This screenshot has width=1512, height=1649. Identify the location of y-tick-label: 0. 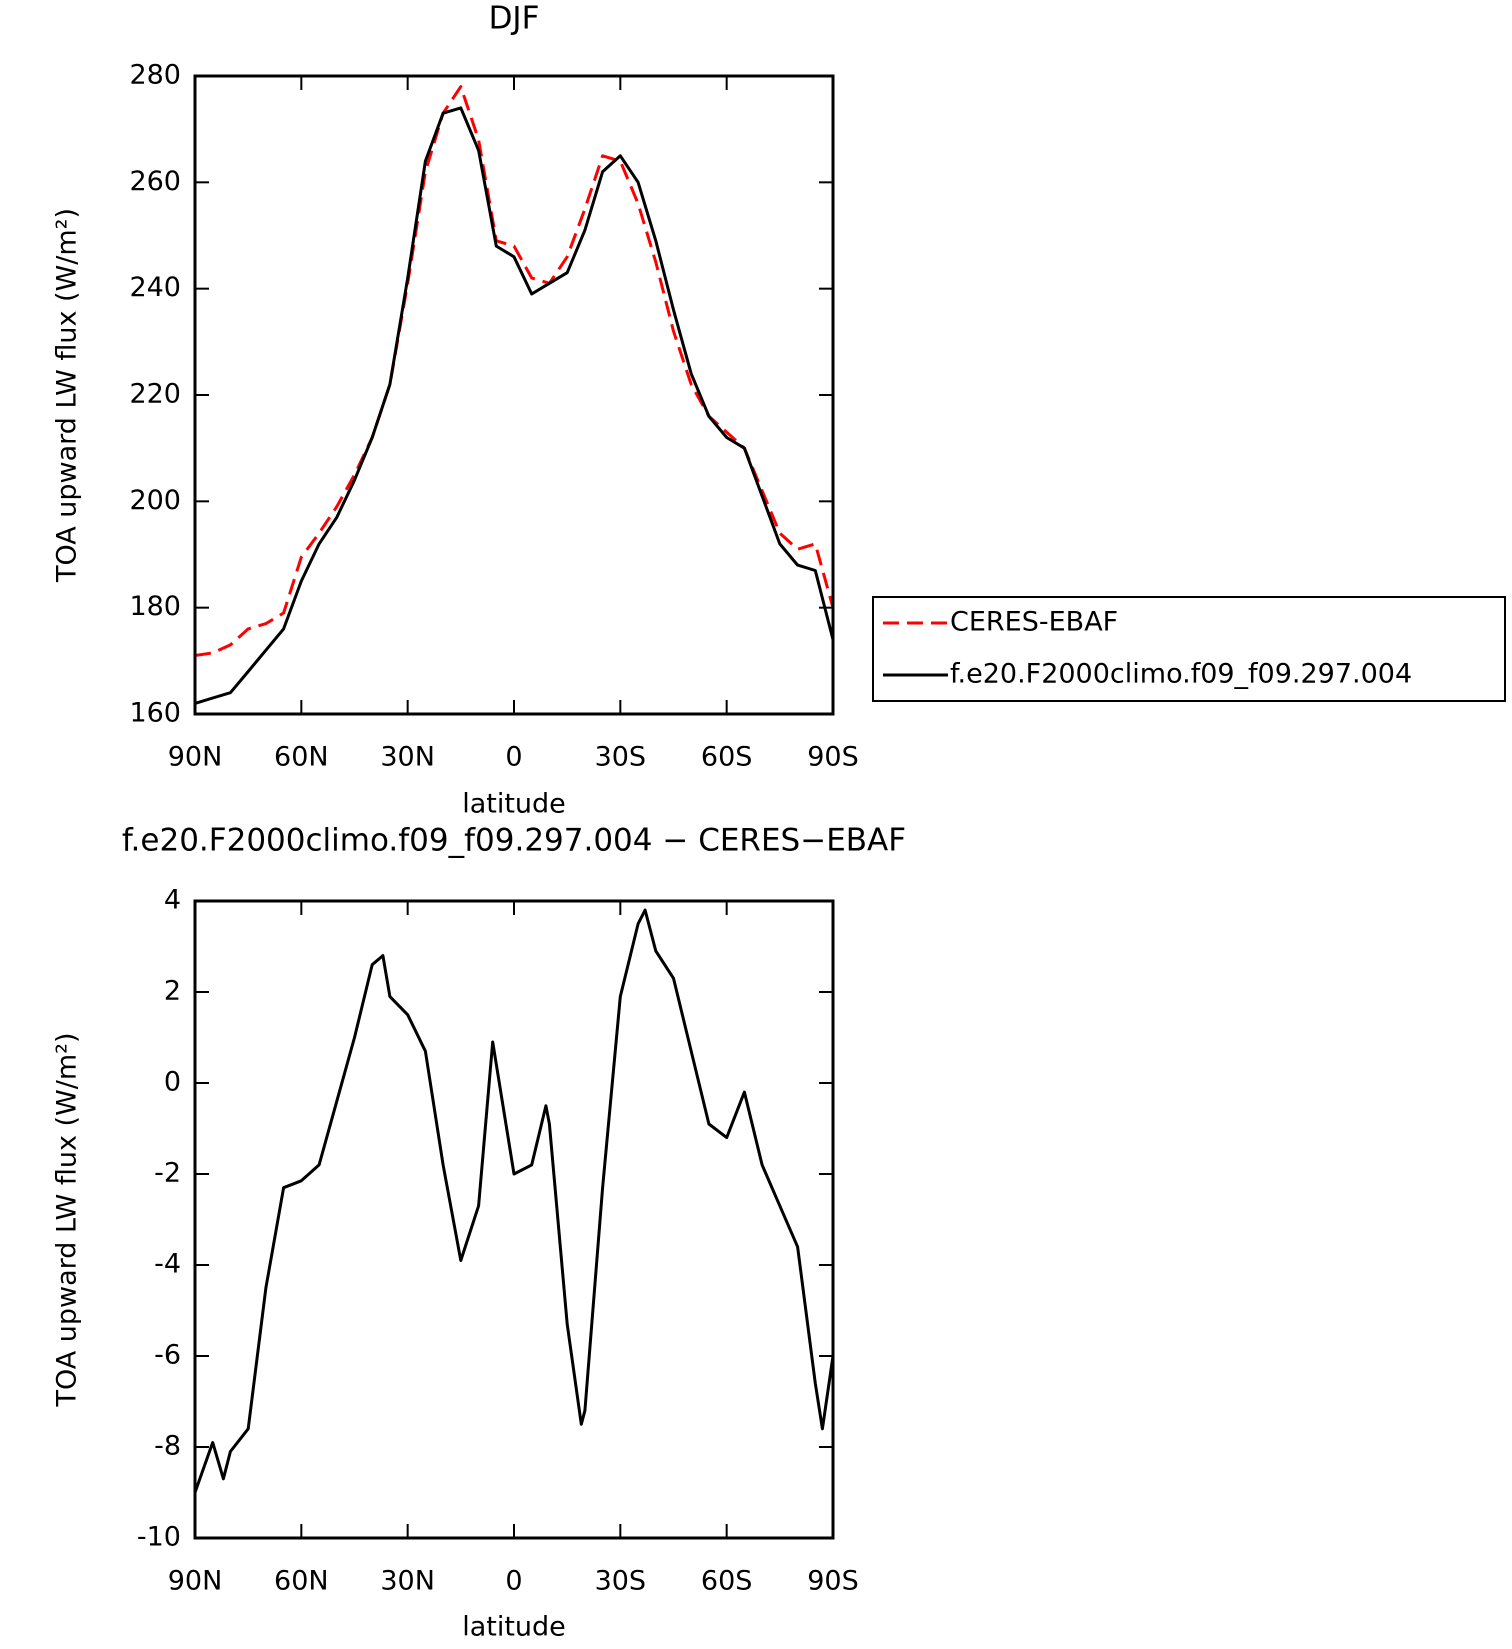
(172, 1082).